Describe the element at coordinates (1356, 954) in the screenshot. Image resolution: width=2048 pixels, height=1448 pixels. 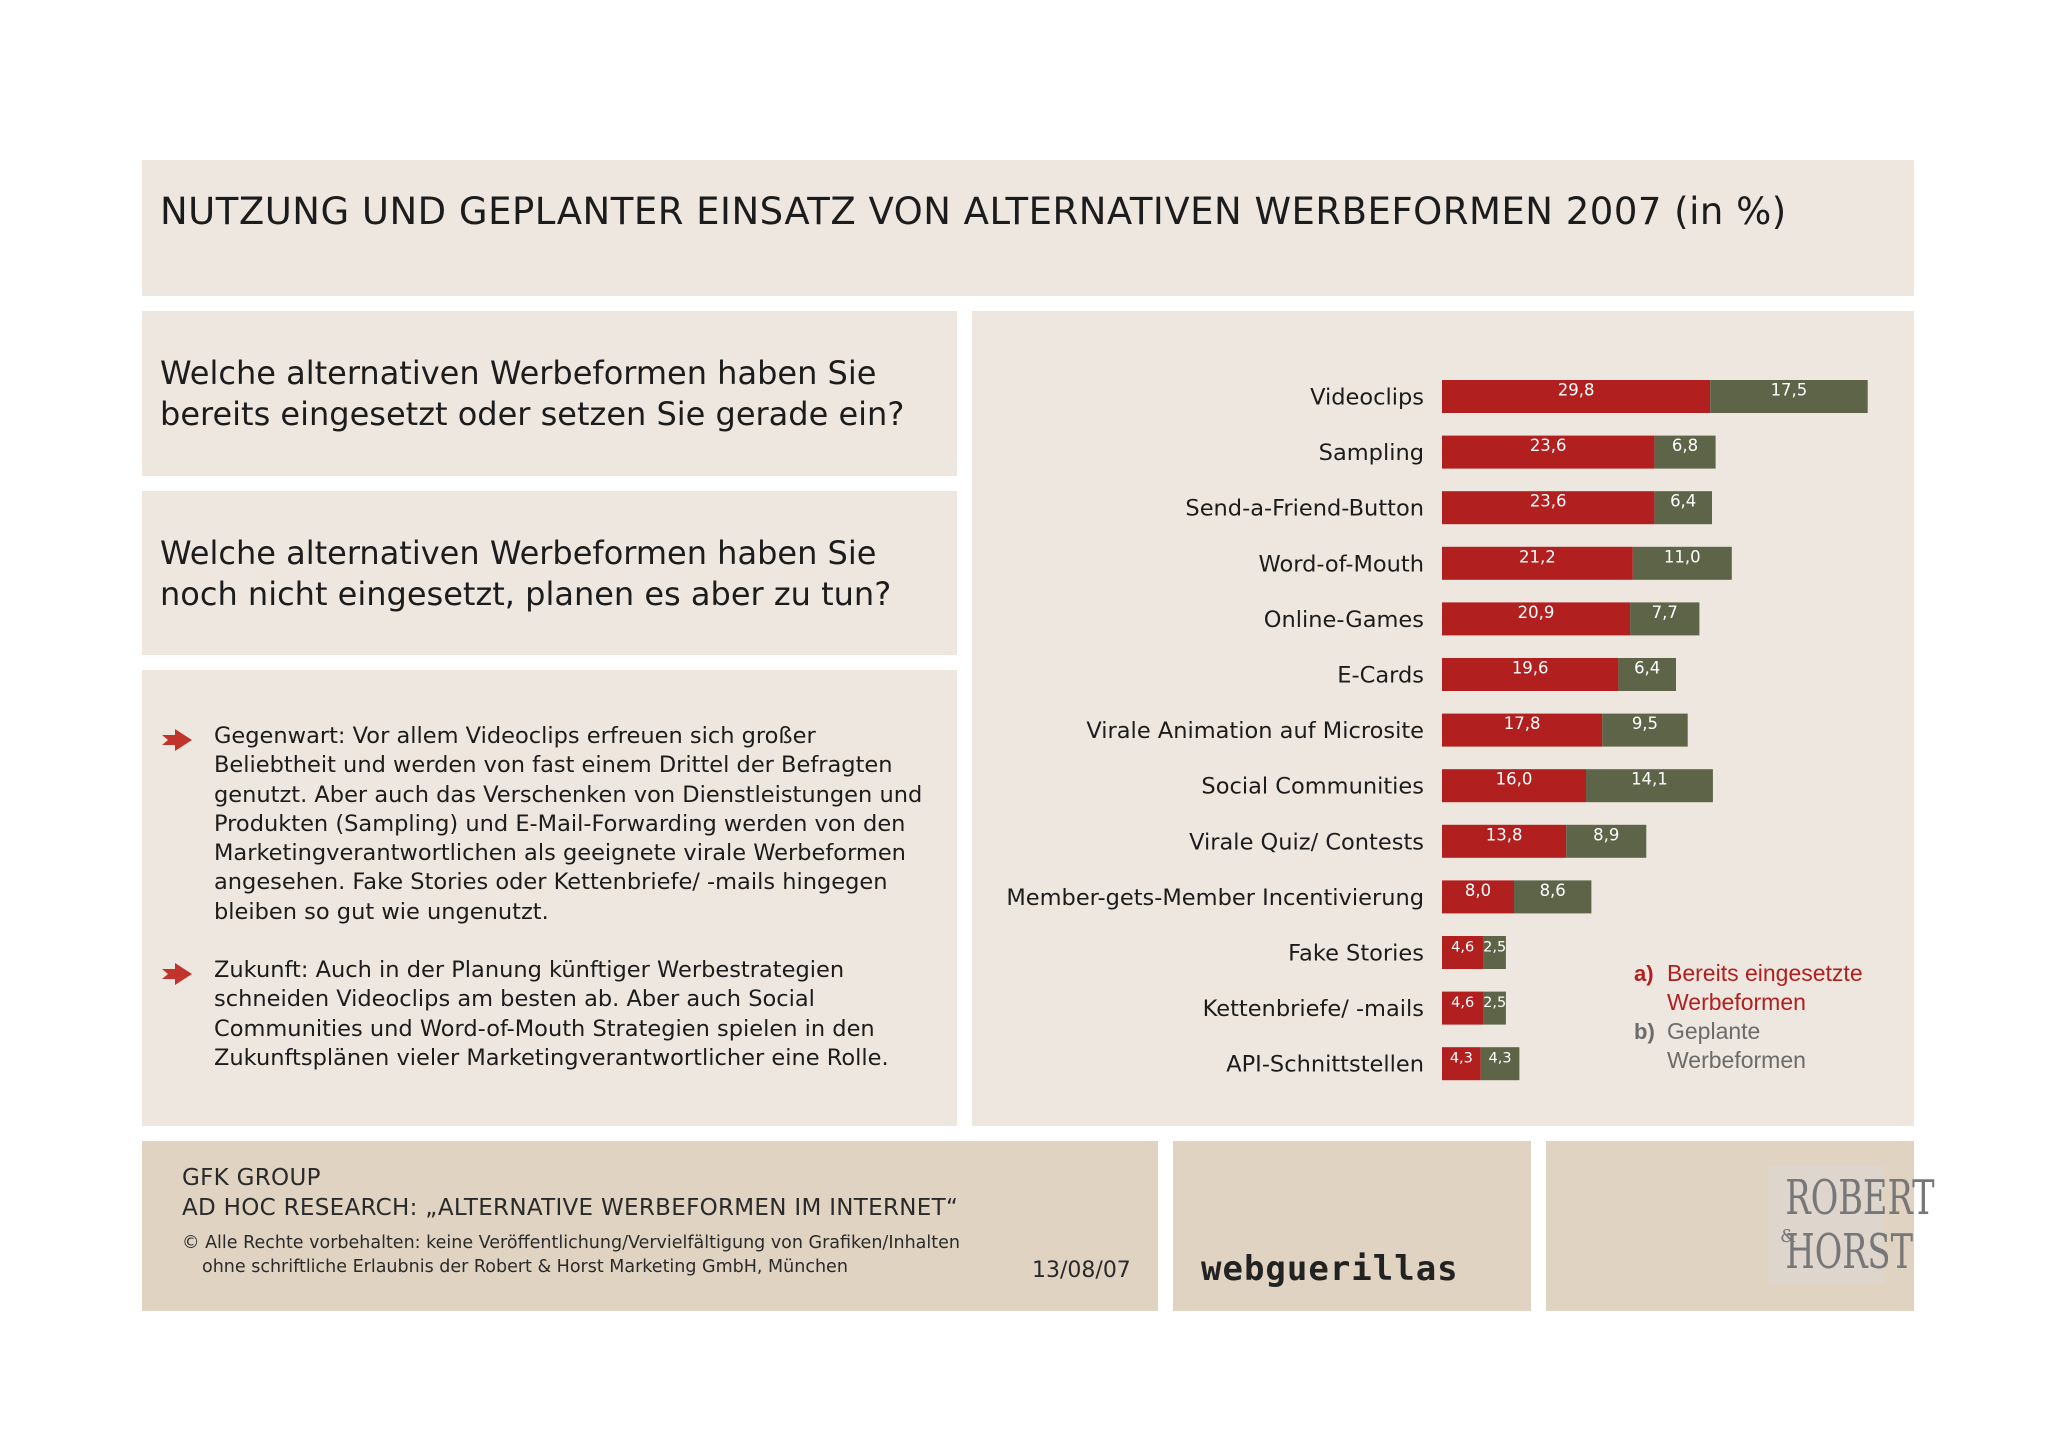
I see `category-label: Fake Stories` at that location.